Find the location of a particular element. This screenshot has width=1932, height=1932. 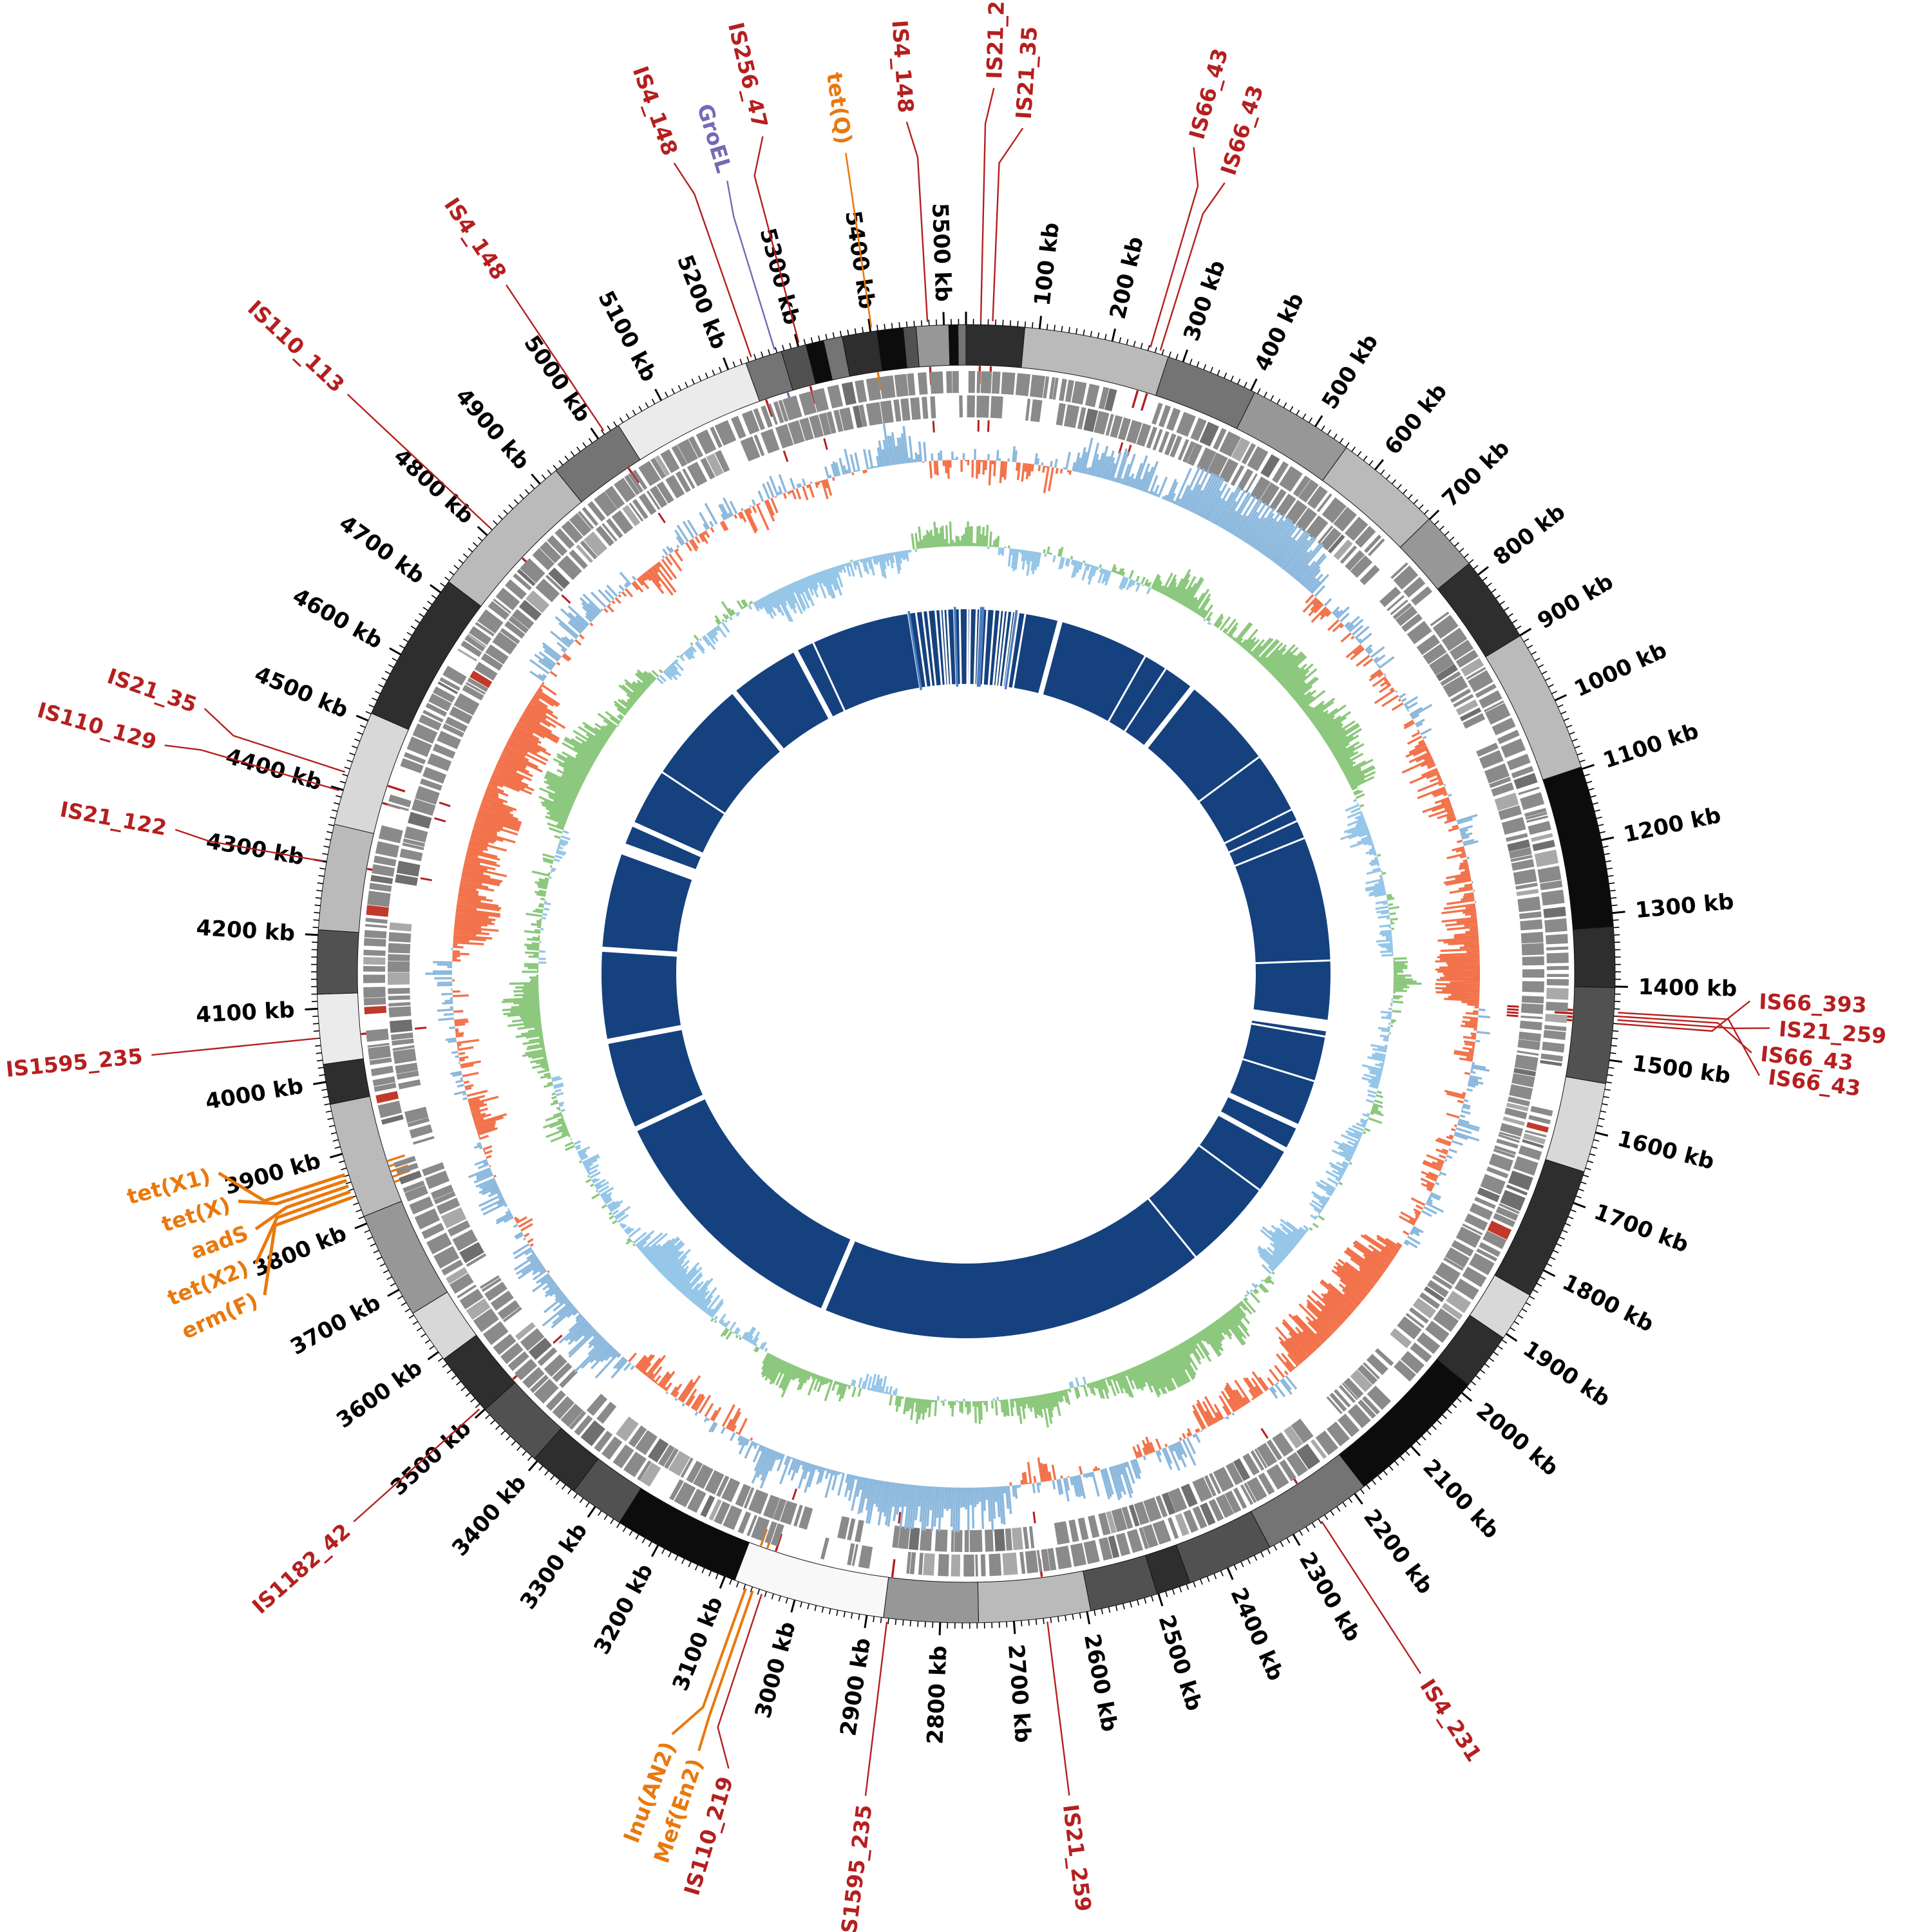

annotation-label: IS21_288 is located at coordinates (996, 40).